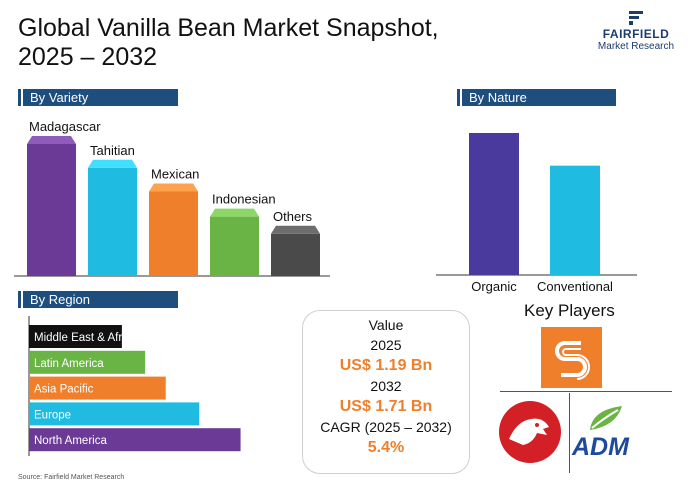 The image size is (691, 485). Describe the element at coordinates (386, 386) in the screenshot. I see `value-year-2032: 2032` at that location.